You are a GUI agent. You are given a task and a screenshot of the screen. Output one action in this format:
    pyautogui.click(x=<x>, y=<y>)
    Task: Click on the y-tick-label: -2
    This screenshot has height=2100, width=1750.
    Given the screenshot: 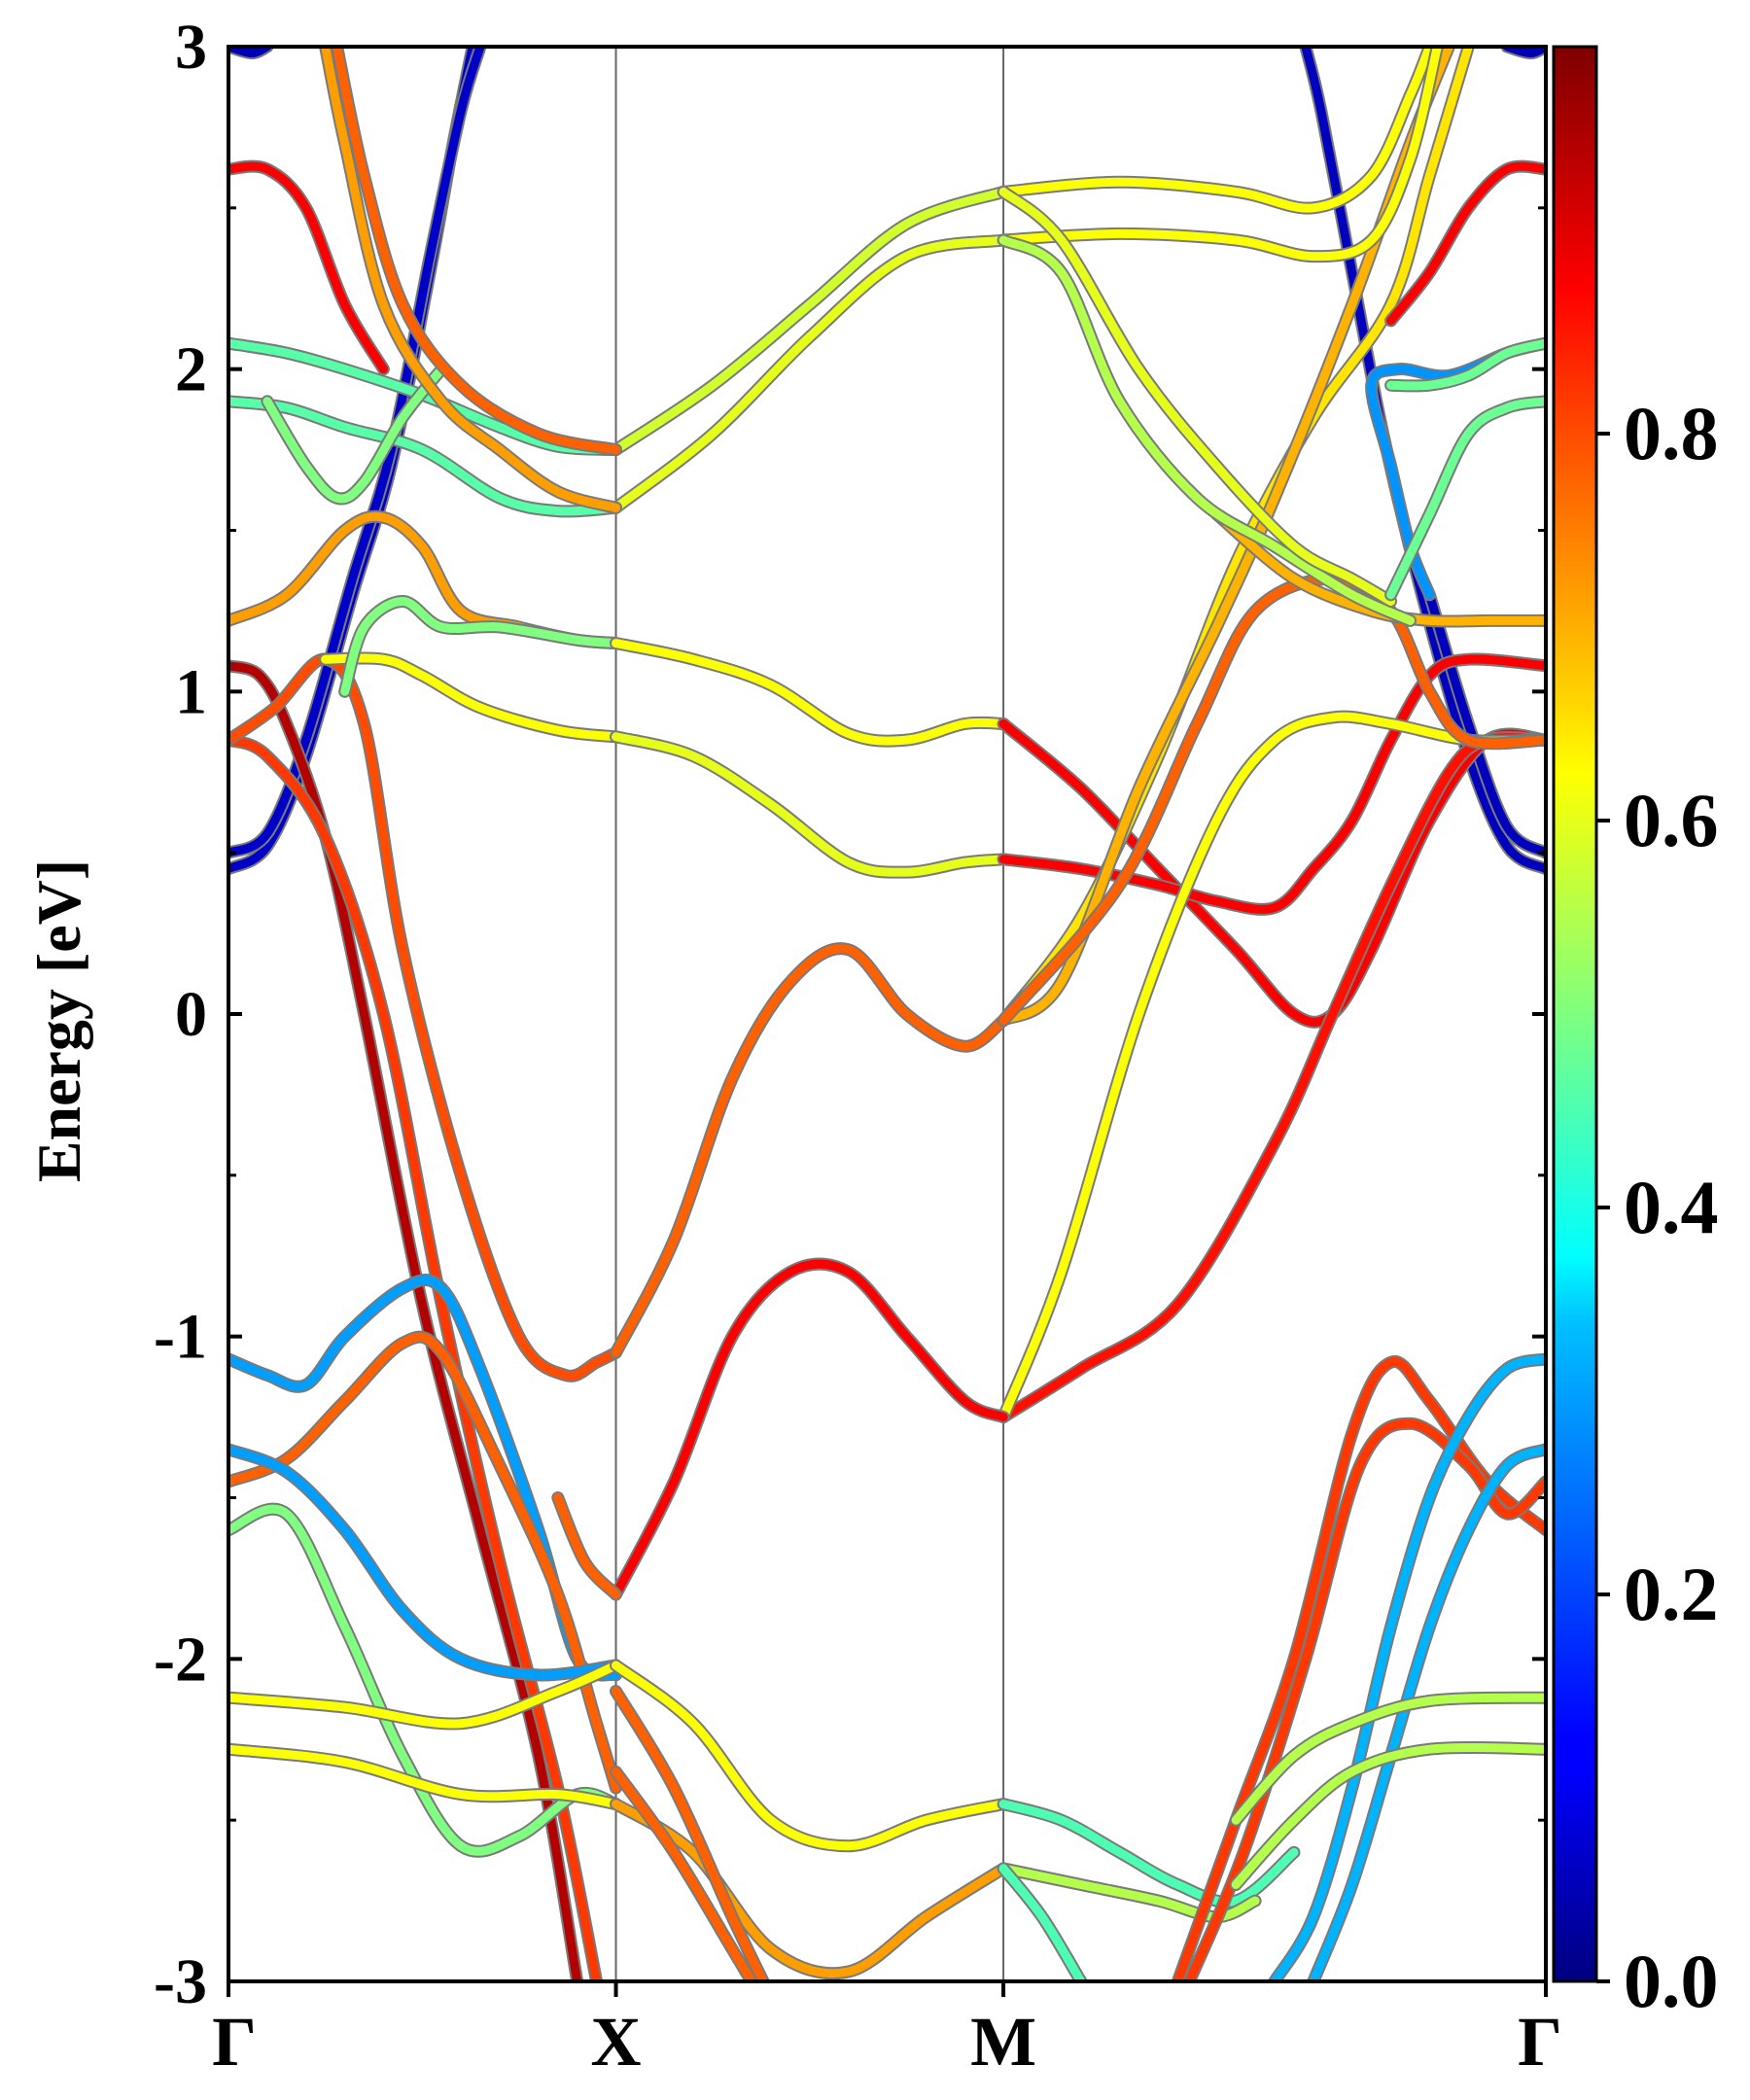 What is the action you would take?
    pyautogui.click(x=180, y=1659)
    